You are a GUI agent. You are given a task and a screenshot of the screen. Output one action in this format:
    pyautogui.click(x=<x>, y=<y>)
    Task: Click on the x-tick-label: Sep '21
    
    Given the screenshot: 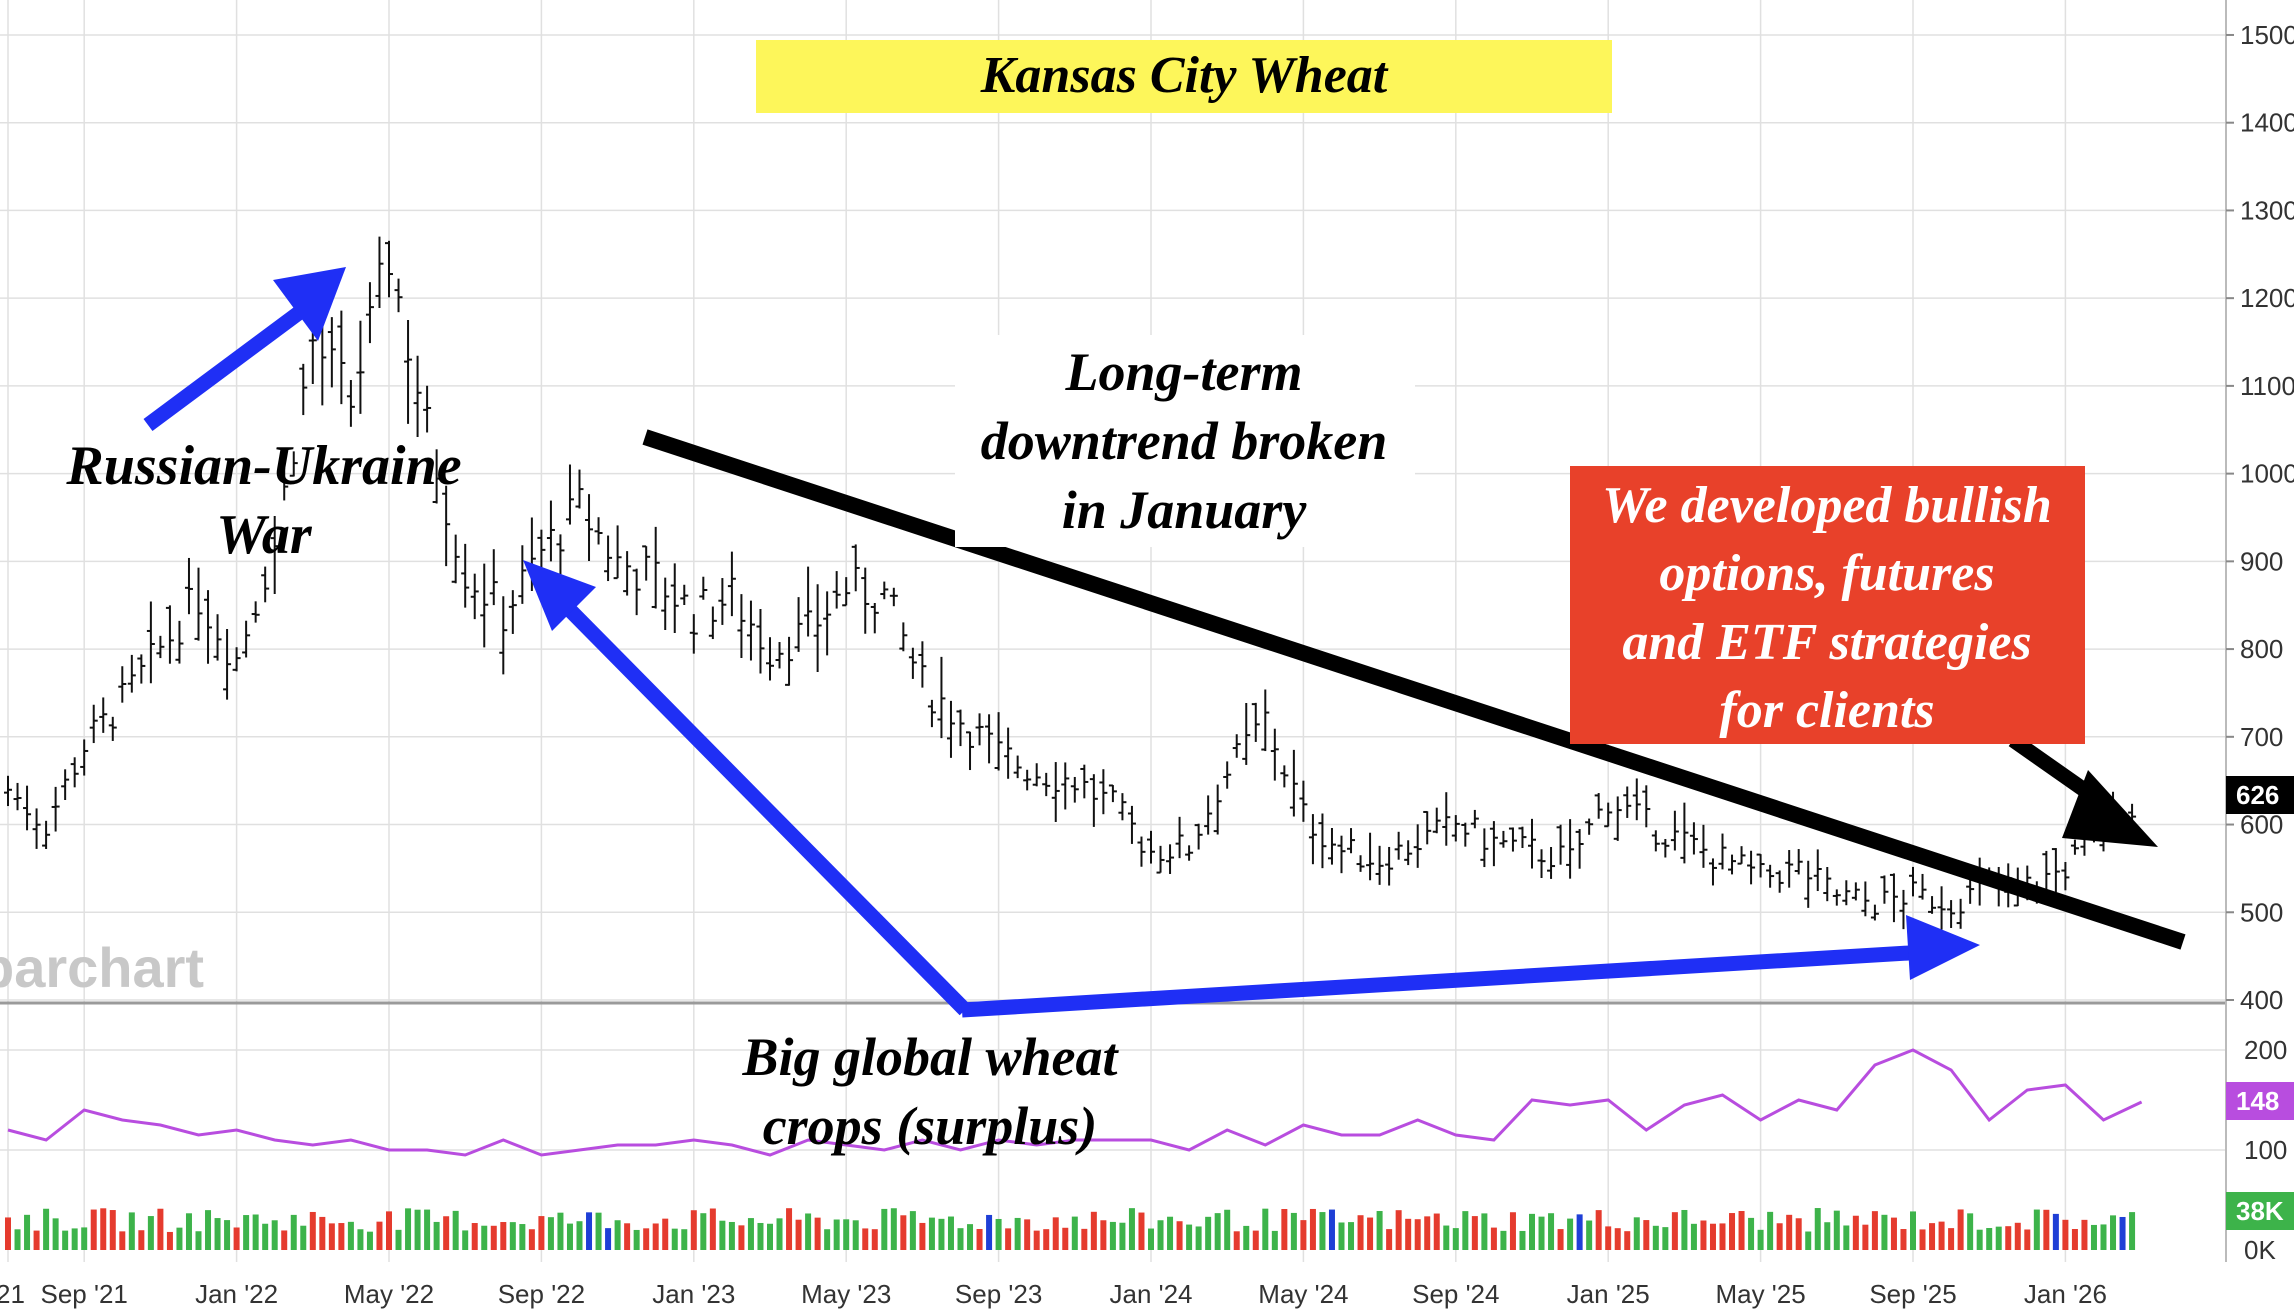 What is the action you would take?
    pyautogui.click(x=84, y=1294)
    